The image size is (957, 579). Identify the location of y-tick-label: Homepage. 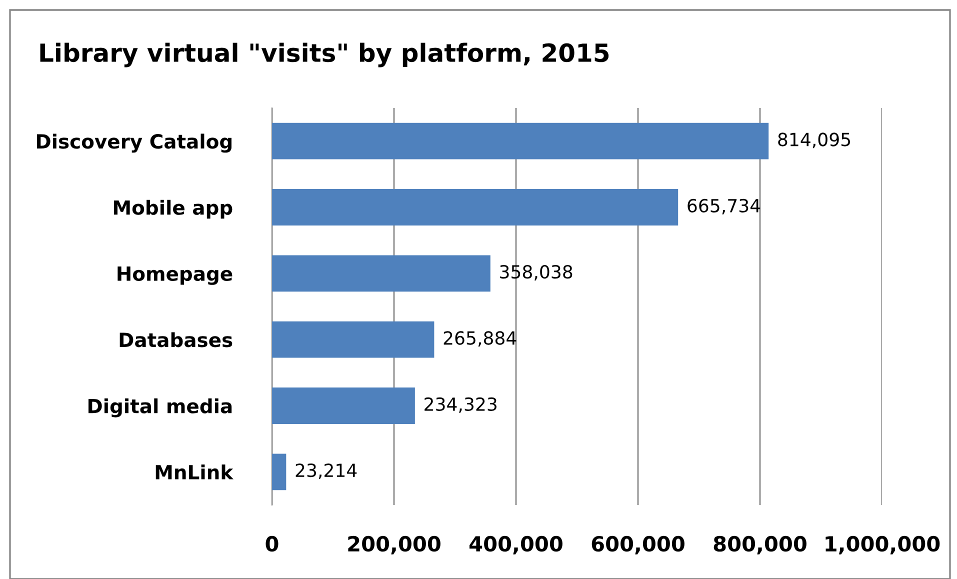
(175, 275).